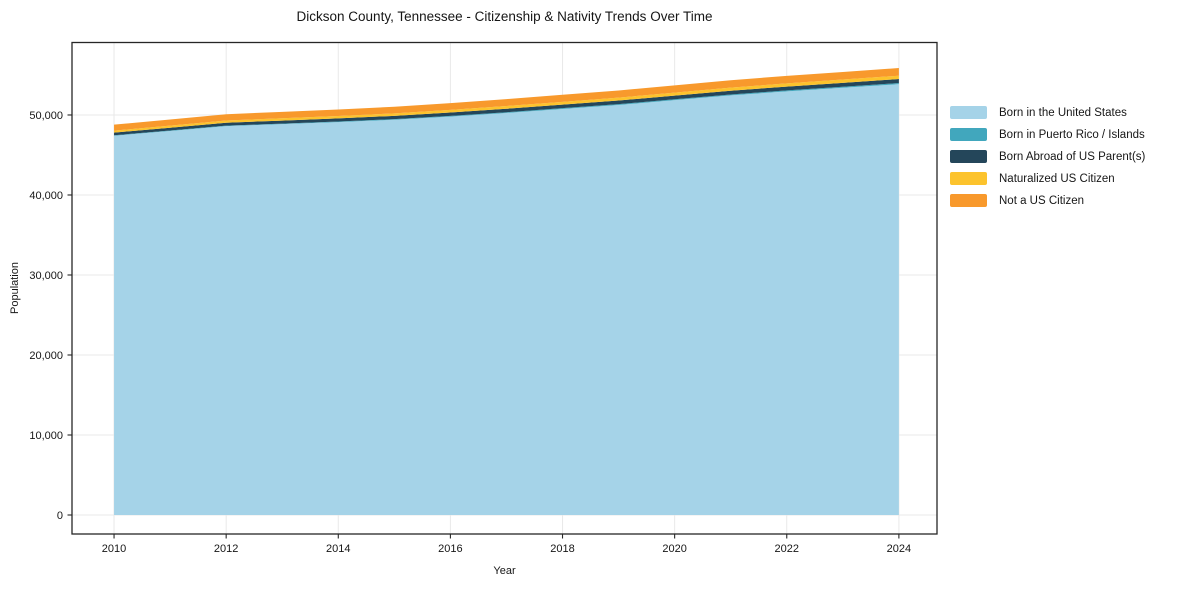 The height and width of the screenshot is (590, 1189). Describe the element at coordinates (46, 356) in the screenshot. I see `y-tick-label: 20,000` at that location.